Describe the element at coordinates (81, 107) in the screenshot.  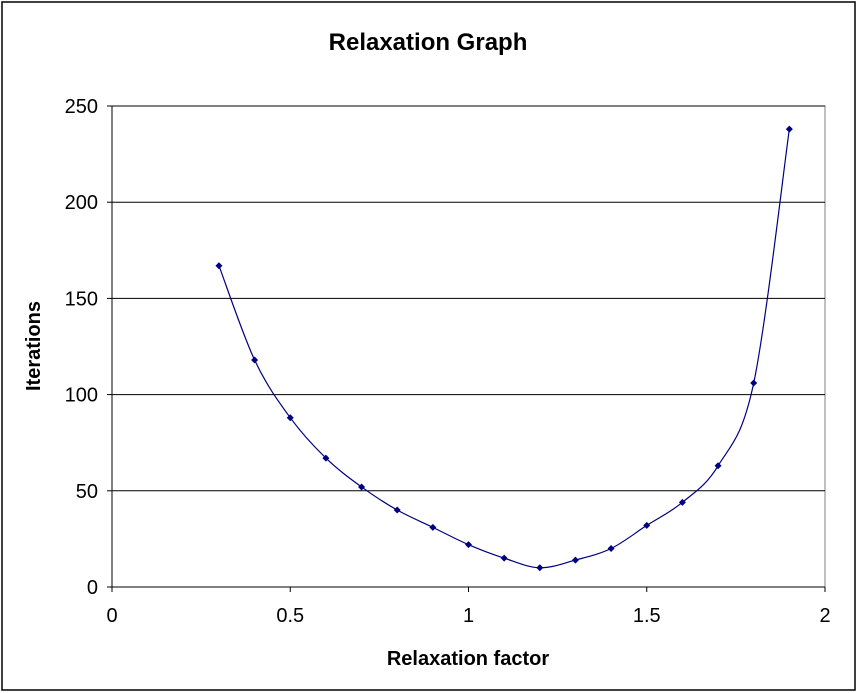
I see `y-tick-label: 250` at that location.